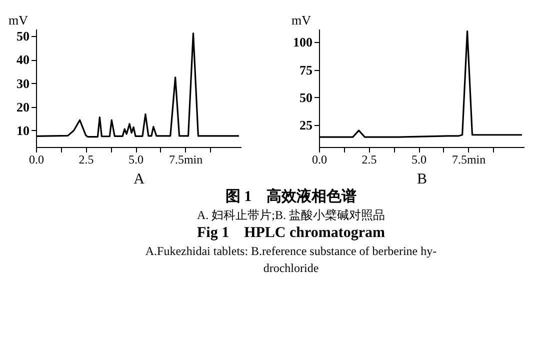 This screenshot has width=560, height=343. I want to click on y-tick-label: 30, so click(23, 83).